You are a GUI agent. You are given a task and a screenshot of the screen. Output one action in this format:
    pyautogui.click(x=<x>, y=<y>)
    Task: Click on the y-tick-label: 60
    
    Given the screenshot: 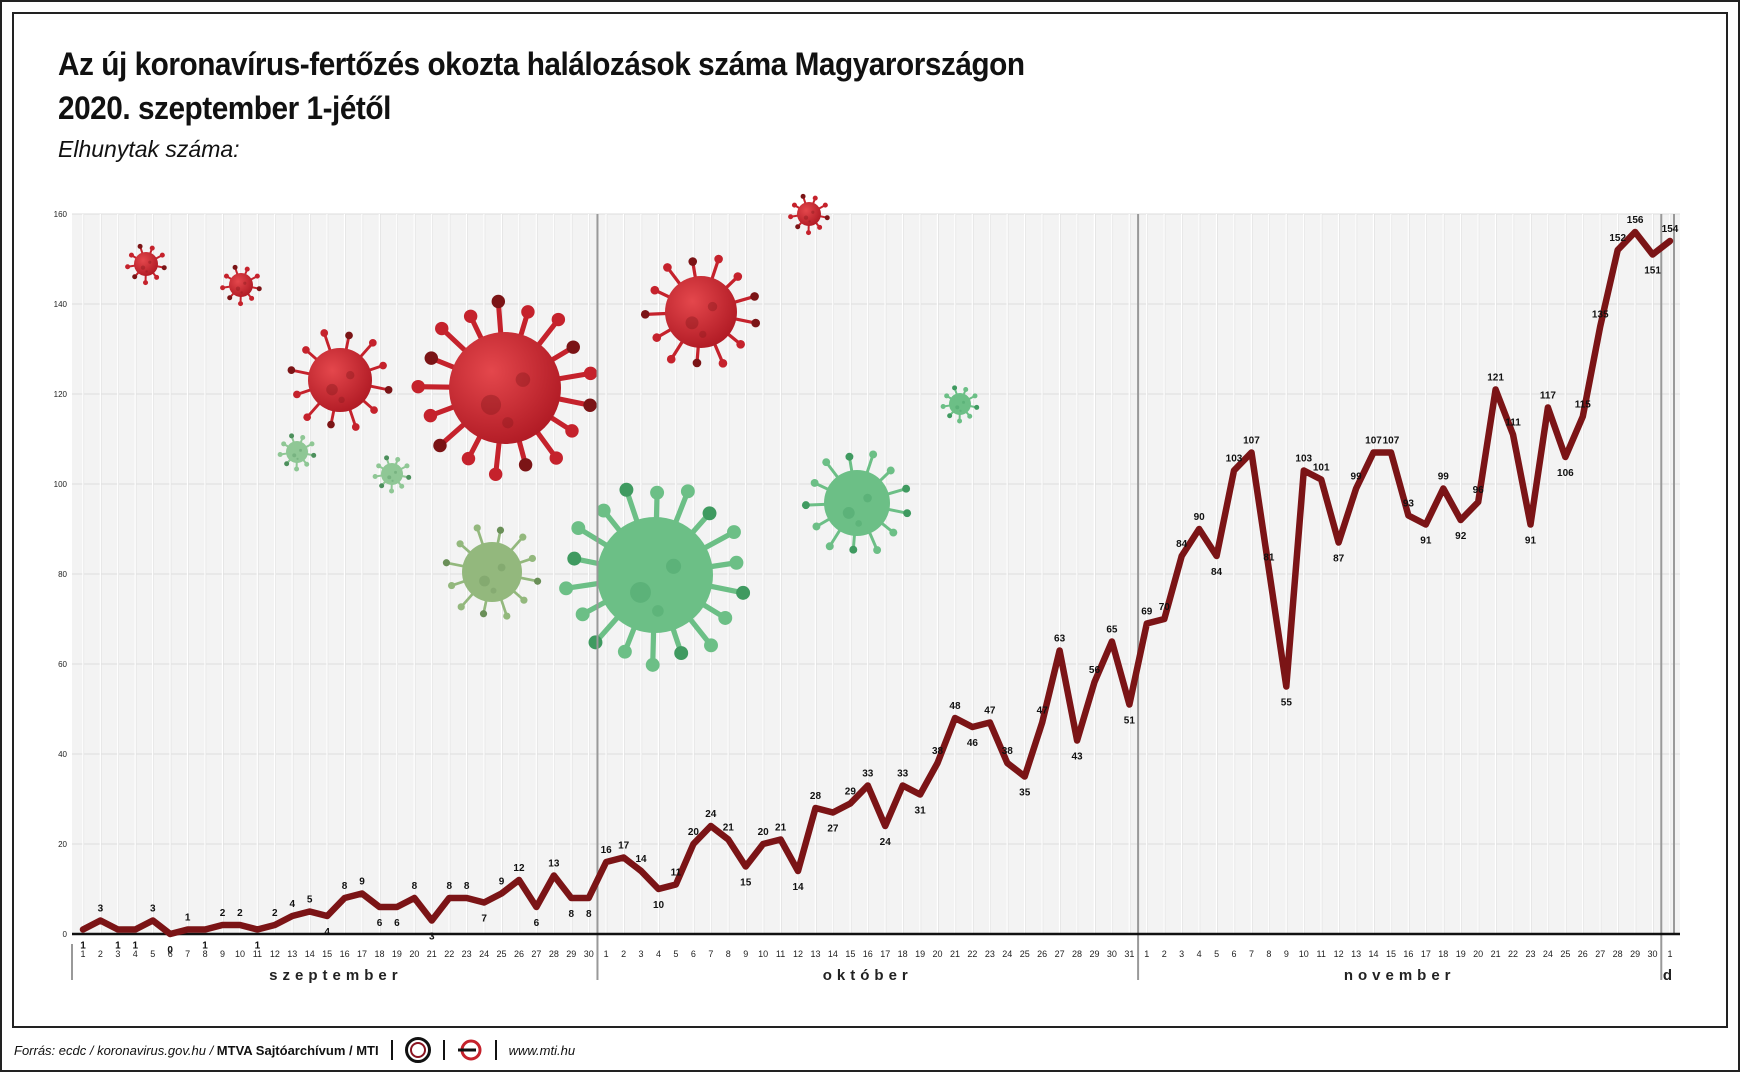 What is the action you would take?
    pyautogui.click(x=62, y=664)
    